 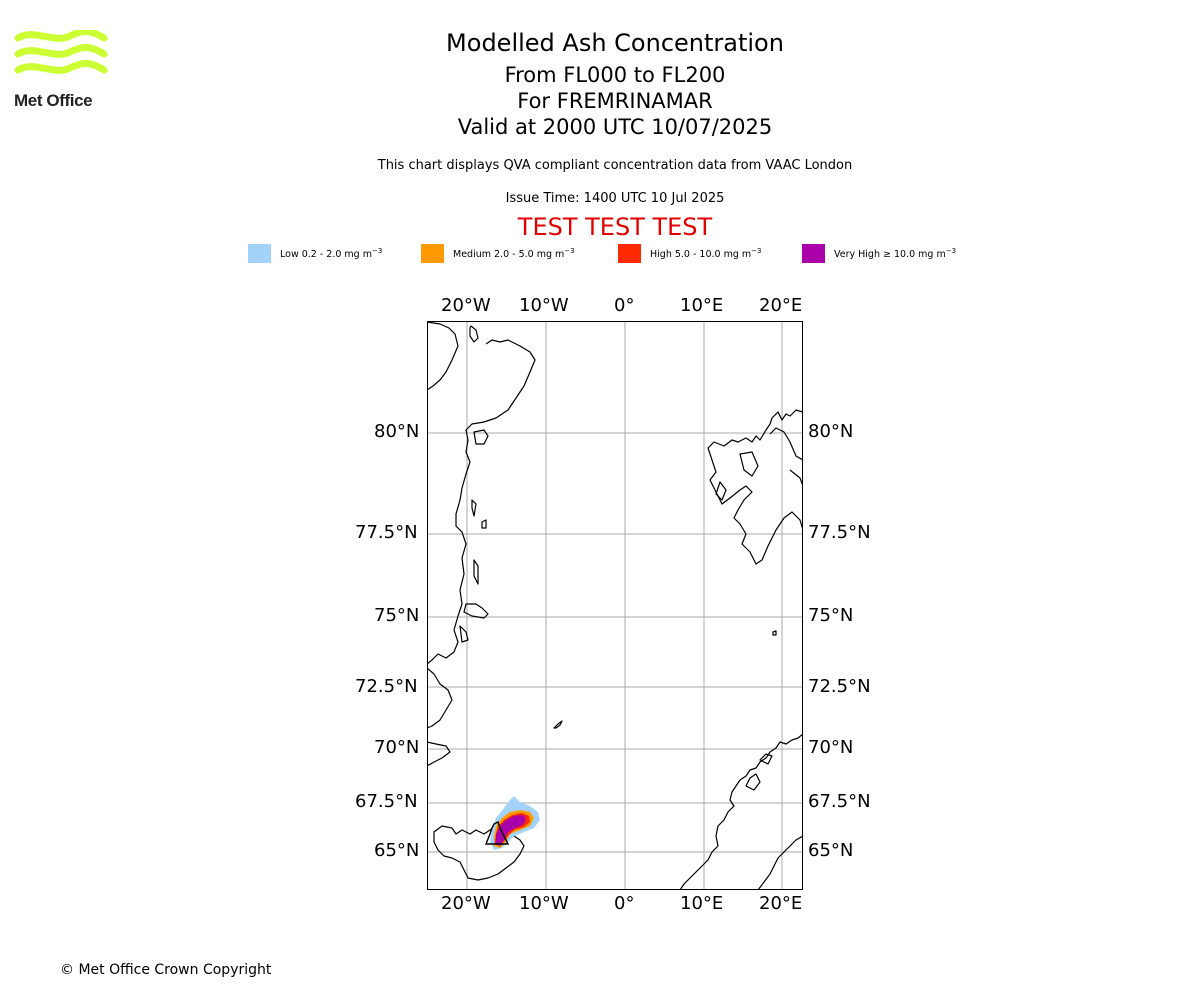 What do you see at coordinates (53, 100) in the screenshot?
I see `logo-text: Met Office` at bounding box center [53, 100].